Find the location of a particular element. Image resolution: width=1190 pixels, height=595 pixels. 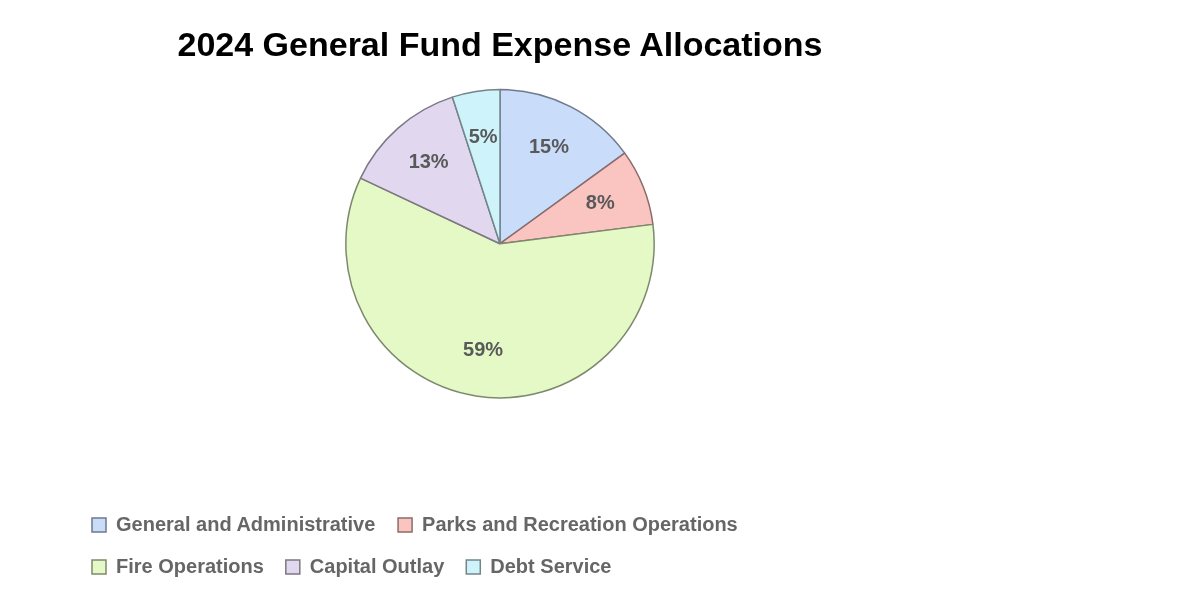

data-label: 15% is located at coordinates (549, 146).